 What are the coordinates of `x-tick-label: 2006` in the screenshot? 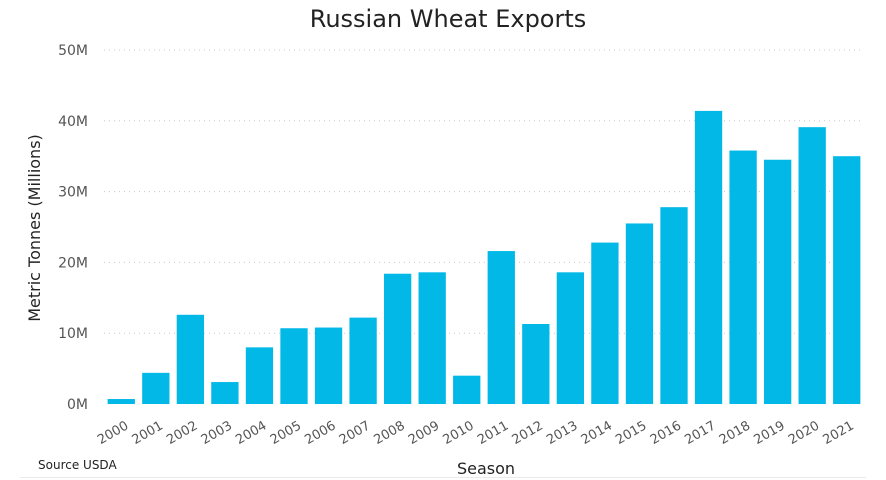 It's located at (320, 433).